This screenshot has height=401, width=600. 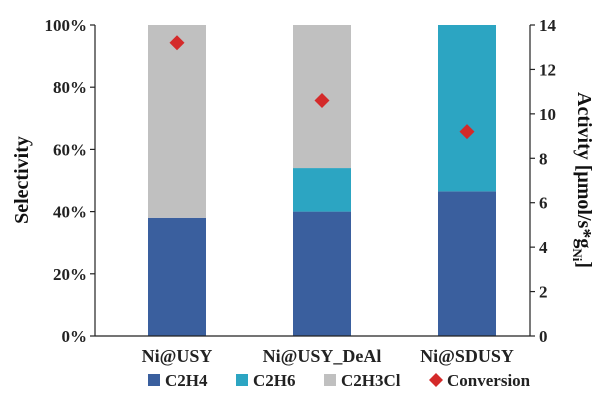 I want to click on right-y-ticks: 0 2 4 6 8 10 12 14, so click(x=543, y=181).